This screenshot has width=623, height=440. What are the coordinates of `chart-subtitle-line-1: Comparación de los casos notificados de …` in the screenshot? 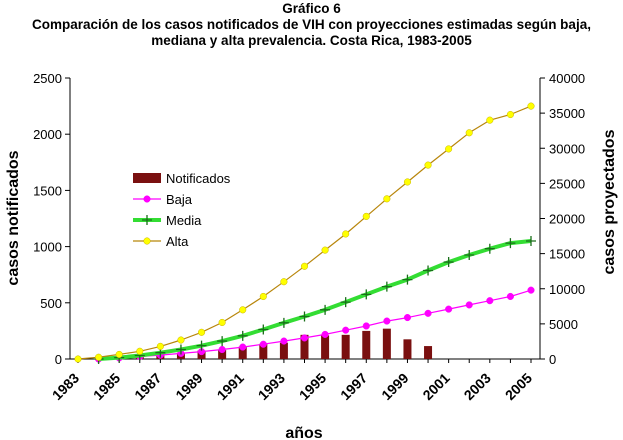 It's located at (311, 24).